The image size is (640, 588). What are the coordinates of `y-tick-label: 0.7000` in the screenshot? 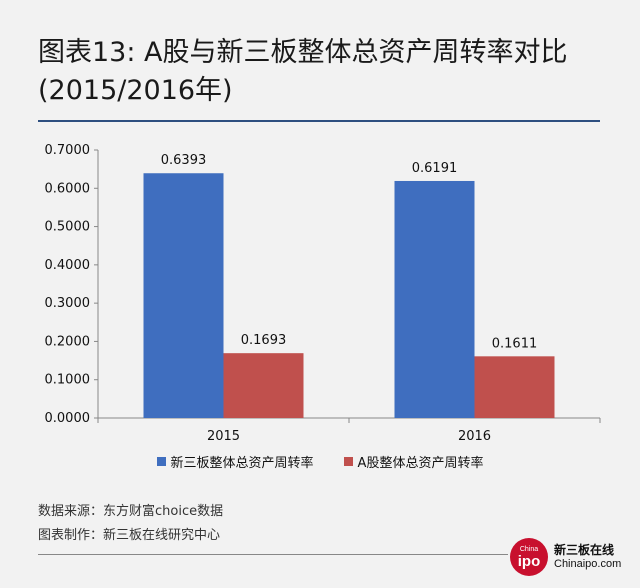 It's located at (68, 150).